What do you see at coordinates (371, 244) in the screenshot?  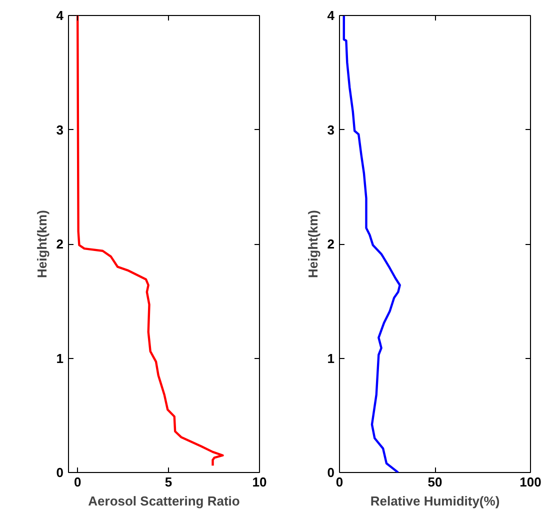 I see `line-series` at bounding box center [371, 244].